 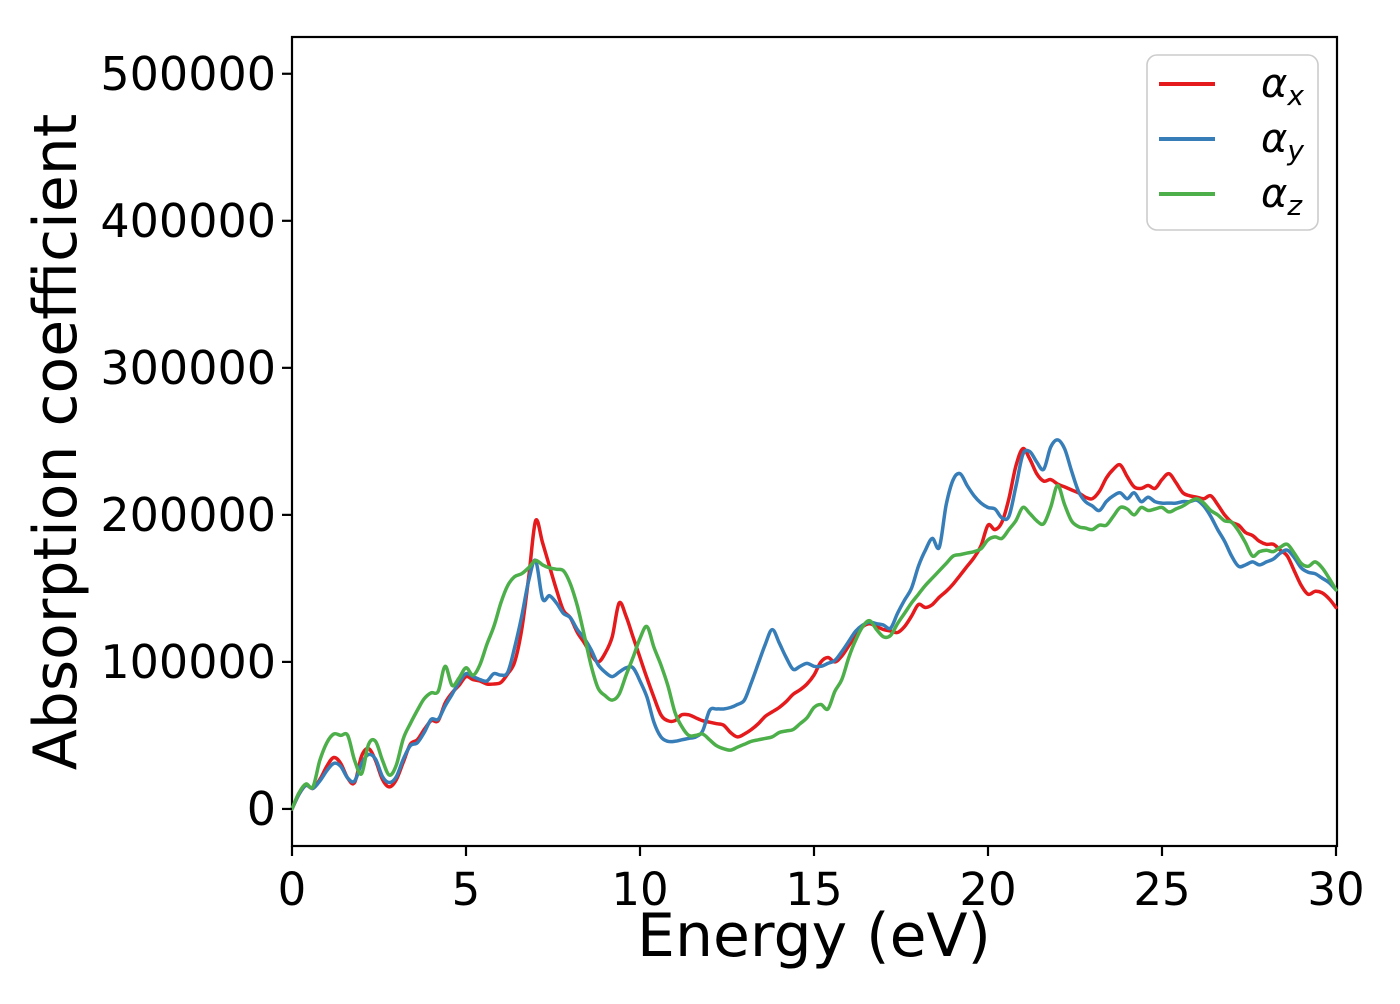 I want to click on legend-frame, so click(x=1232, y=142).